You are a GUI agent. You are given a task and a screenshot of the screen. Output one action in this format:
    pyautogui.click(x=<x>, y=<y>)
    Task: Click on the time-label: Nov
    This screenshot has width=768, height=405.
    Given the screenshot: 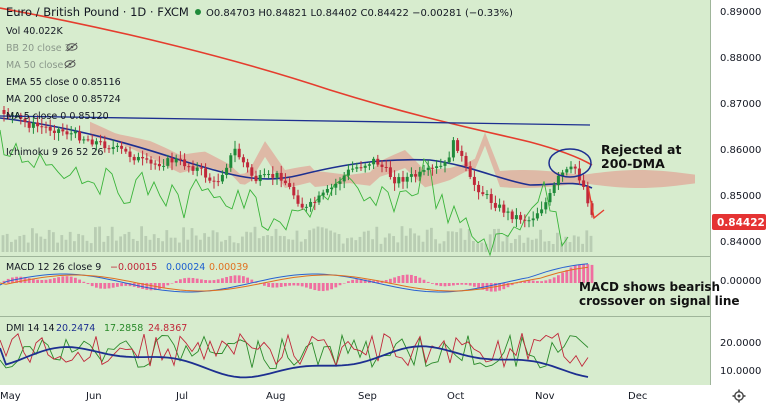 What is the action you would take?
    pyautogui.click(x=545, y=396)
    